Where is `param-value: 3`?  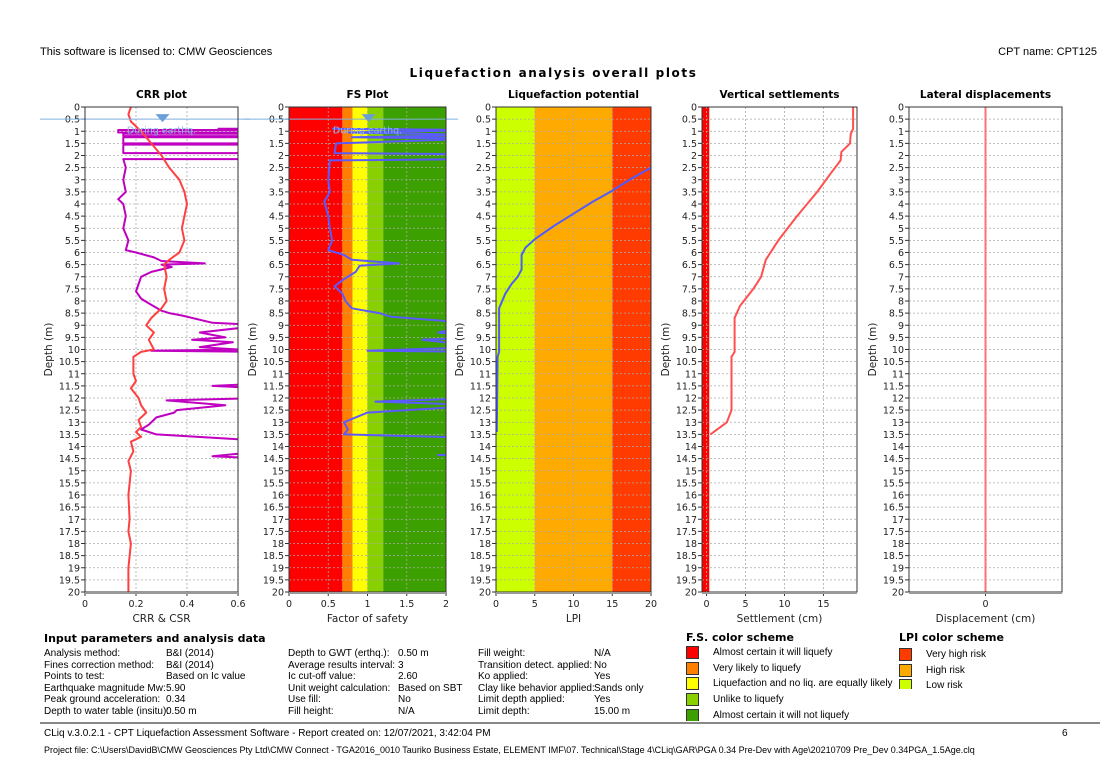
param-value: 3 is located at coordinates (401, 665).